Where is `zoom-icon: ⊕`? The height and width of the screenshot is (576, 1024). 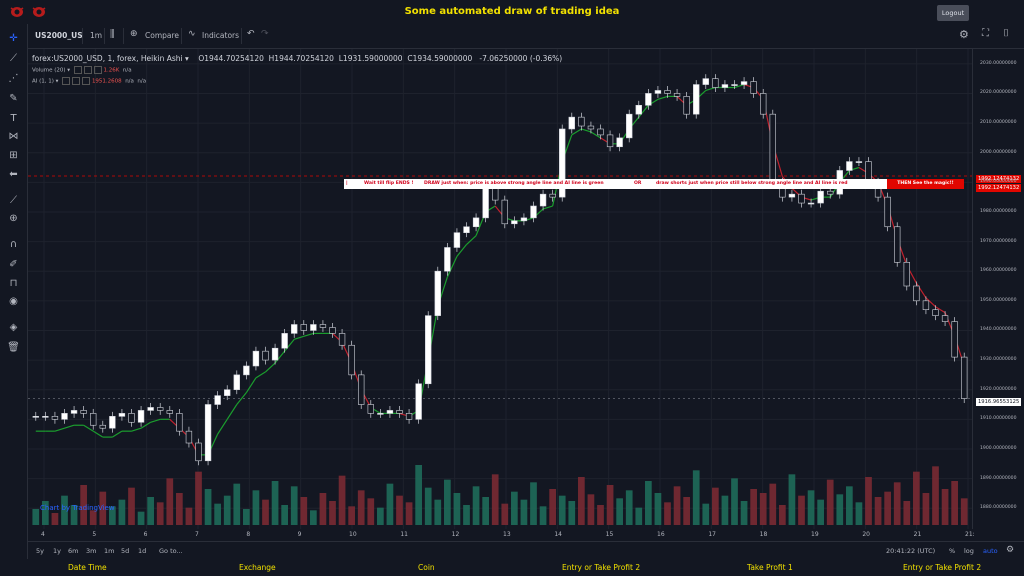 zoom-icon: ⊕ is located at coordinates (13, 218).